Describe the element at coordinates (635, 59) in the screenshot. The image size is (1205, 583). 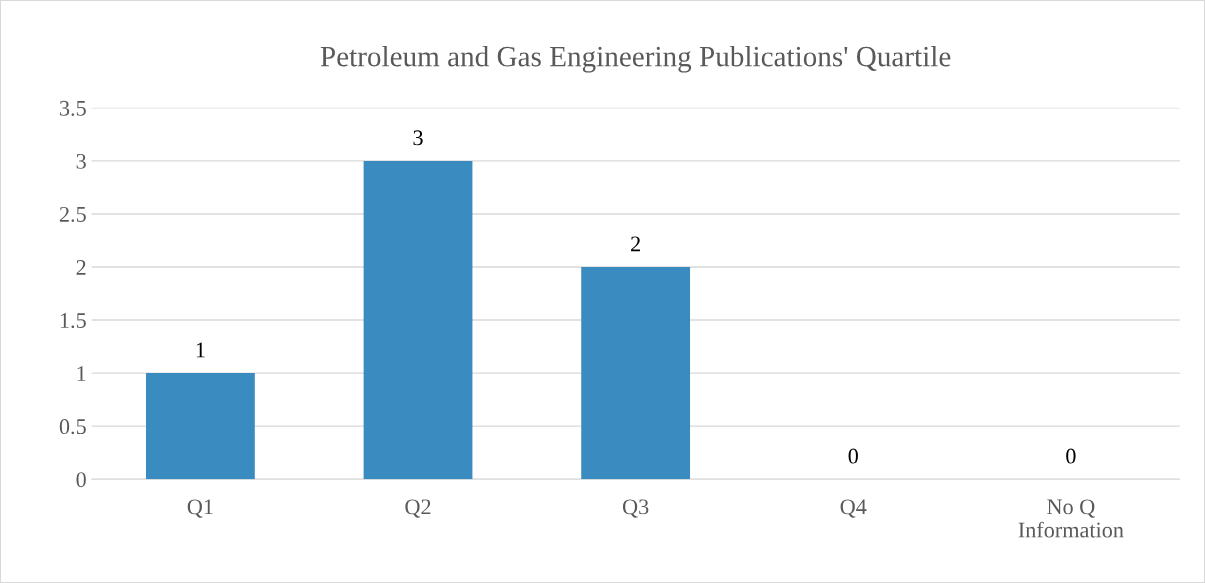
I see `chart-title: Petroleum and Gas Engineering Publications' Quartile` at that location.